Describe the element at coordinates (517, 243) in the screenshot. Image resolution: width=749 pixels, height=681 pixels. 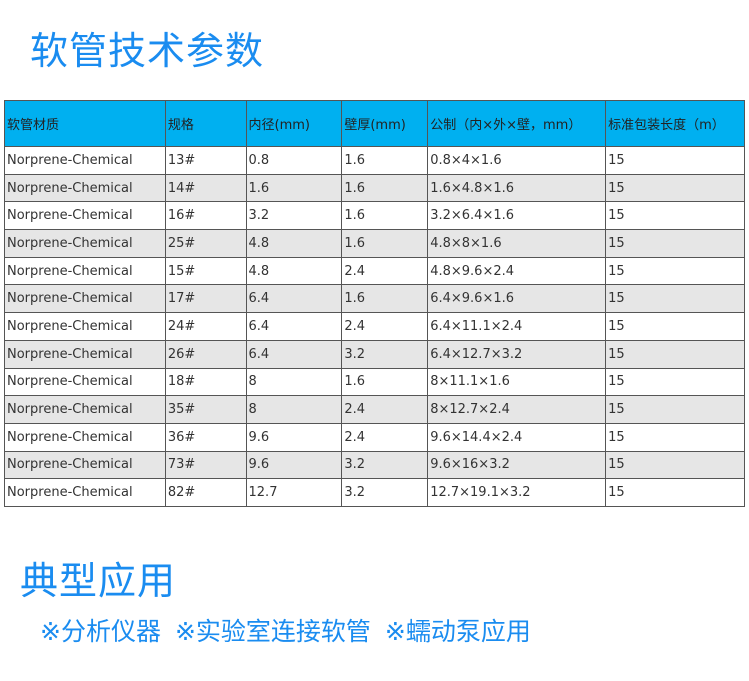
I see `table-cell: 4.8×8×1.6` at that location.